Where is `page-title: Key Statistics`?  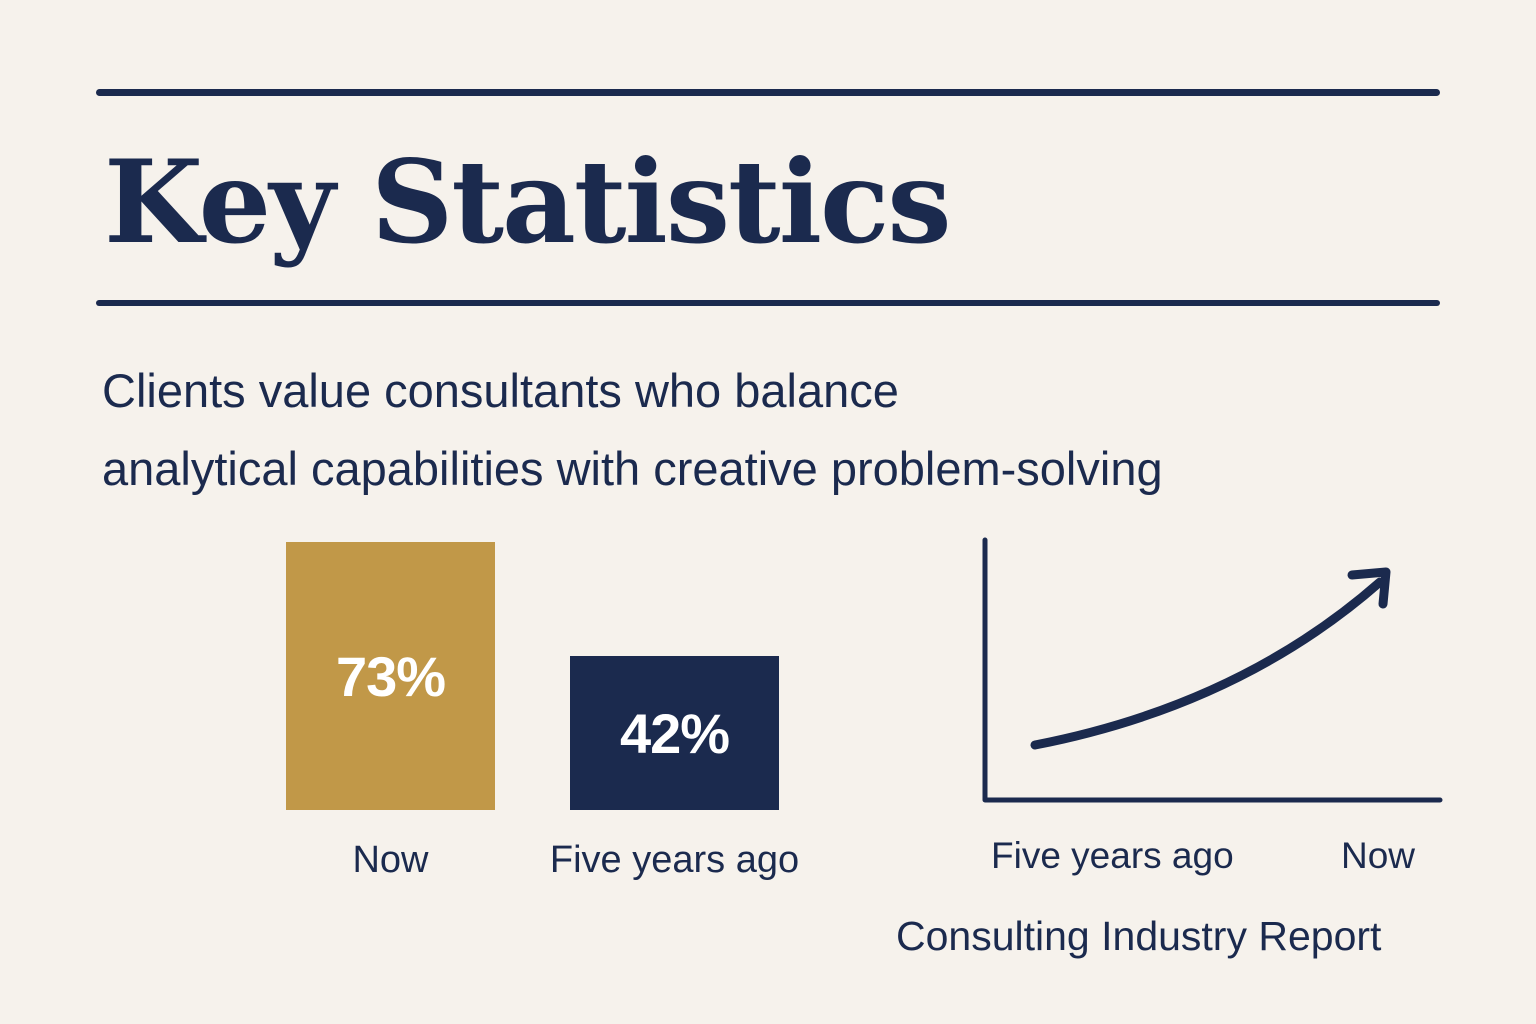 page-title: Key Statistics is located at coordinates (528, 202).